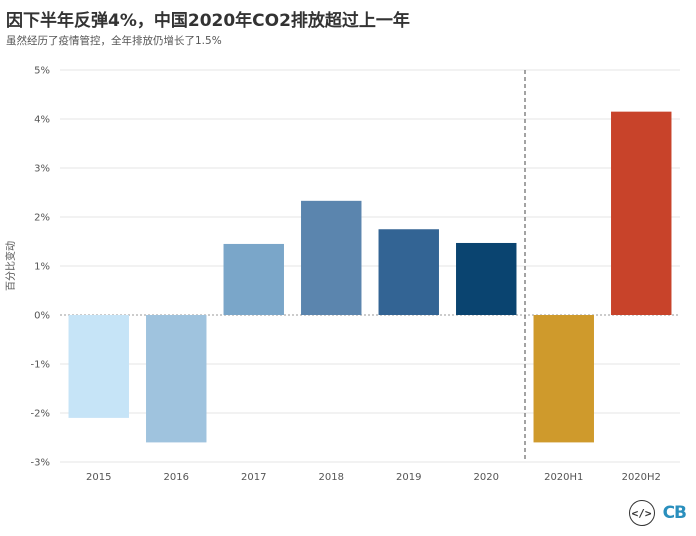  What do you see at coordinates (563, 379) in the screenshot?
I see `bar-2020h1` at bounding box center [563, 379].